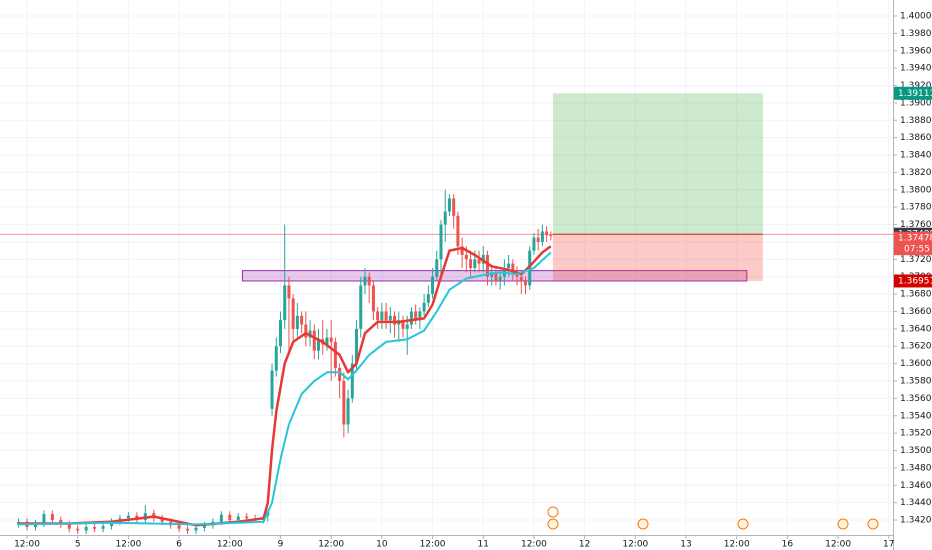 This screenshot has height=550, width=932. Describe the element at coordinates (281, 545) in the screenshot. I see `x-tick-label: 9` at that location.